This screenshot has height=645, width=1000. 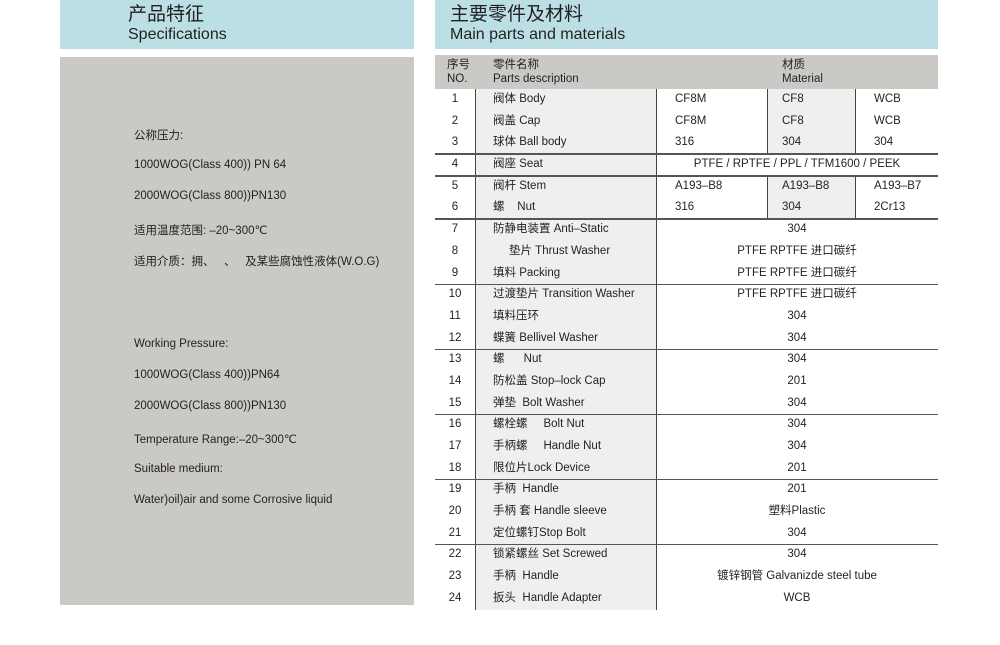 What do you see at coordinates (549, 380) in the screenshot?
I see `part-name: 防松盖 Stop–lock Cap` at bounding box center [549, 380].